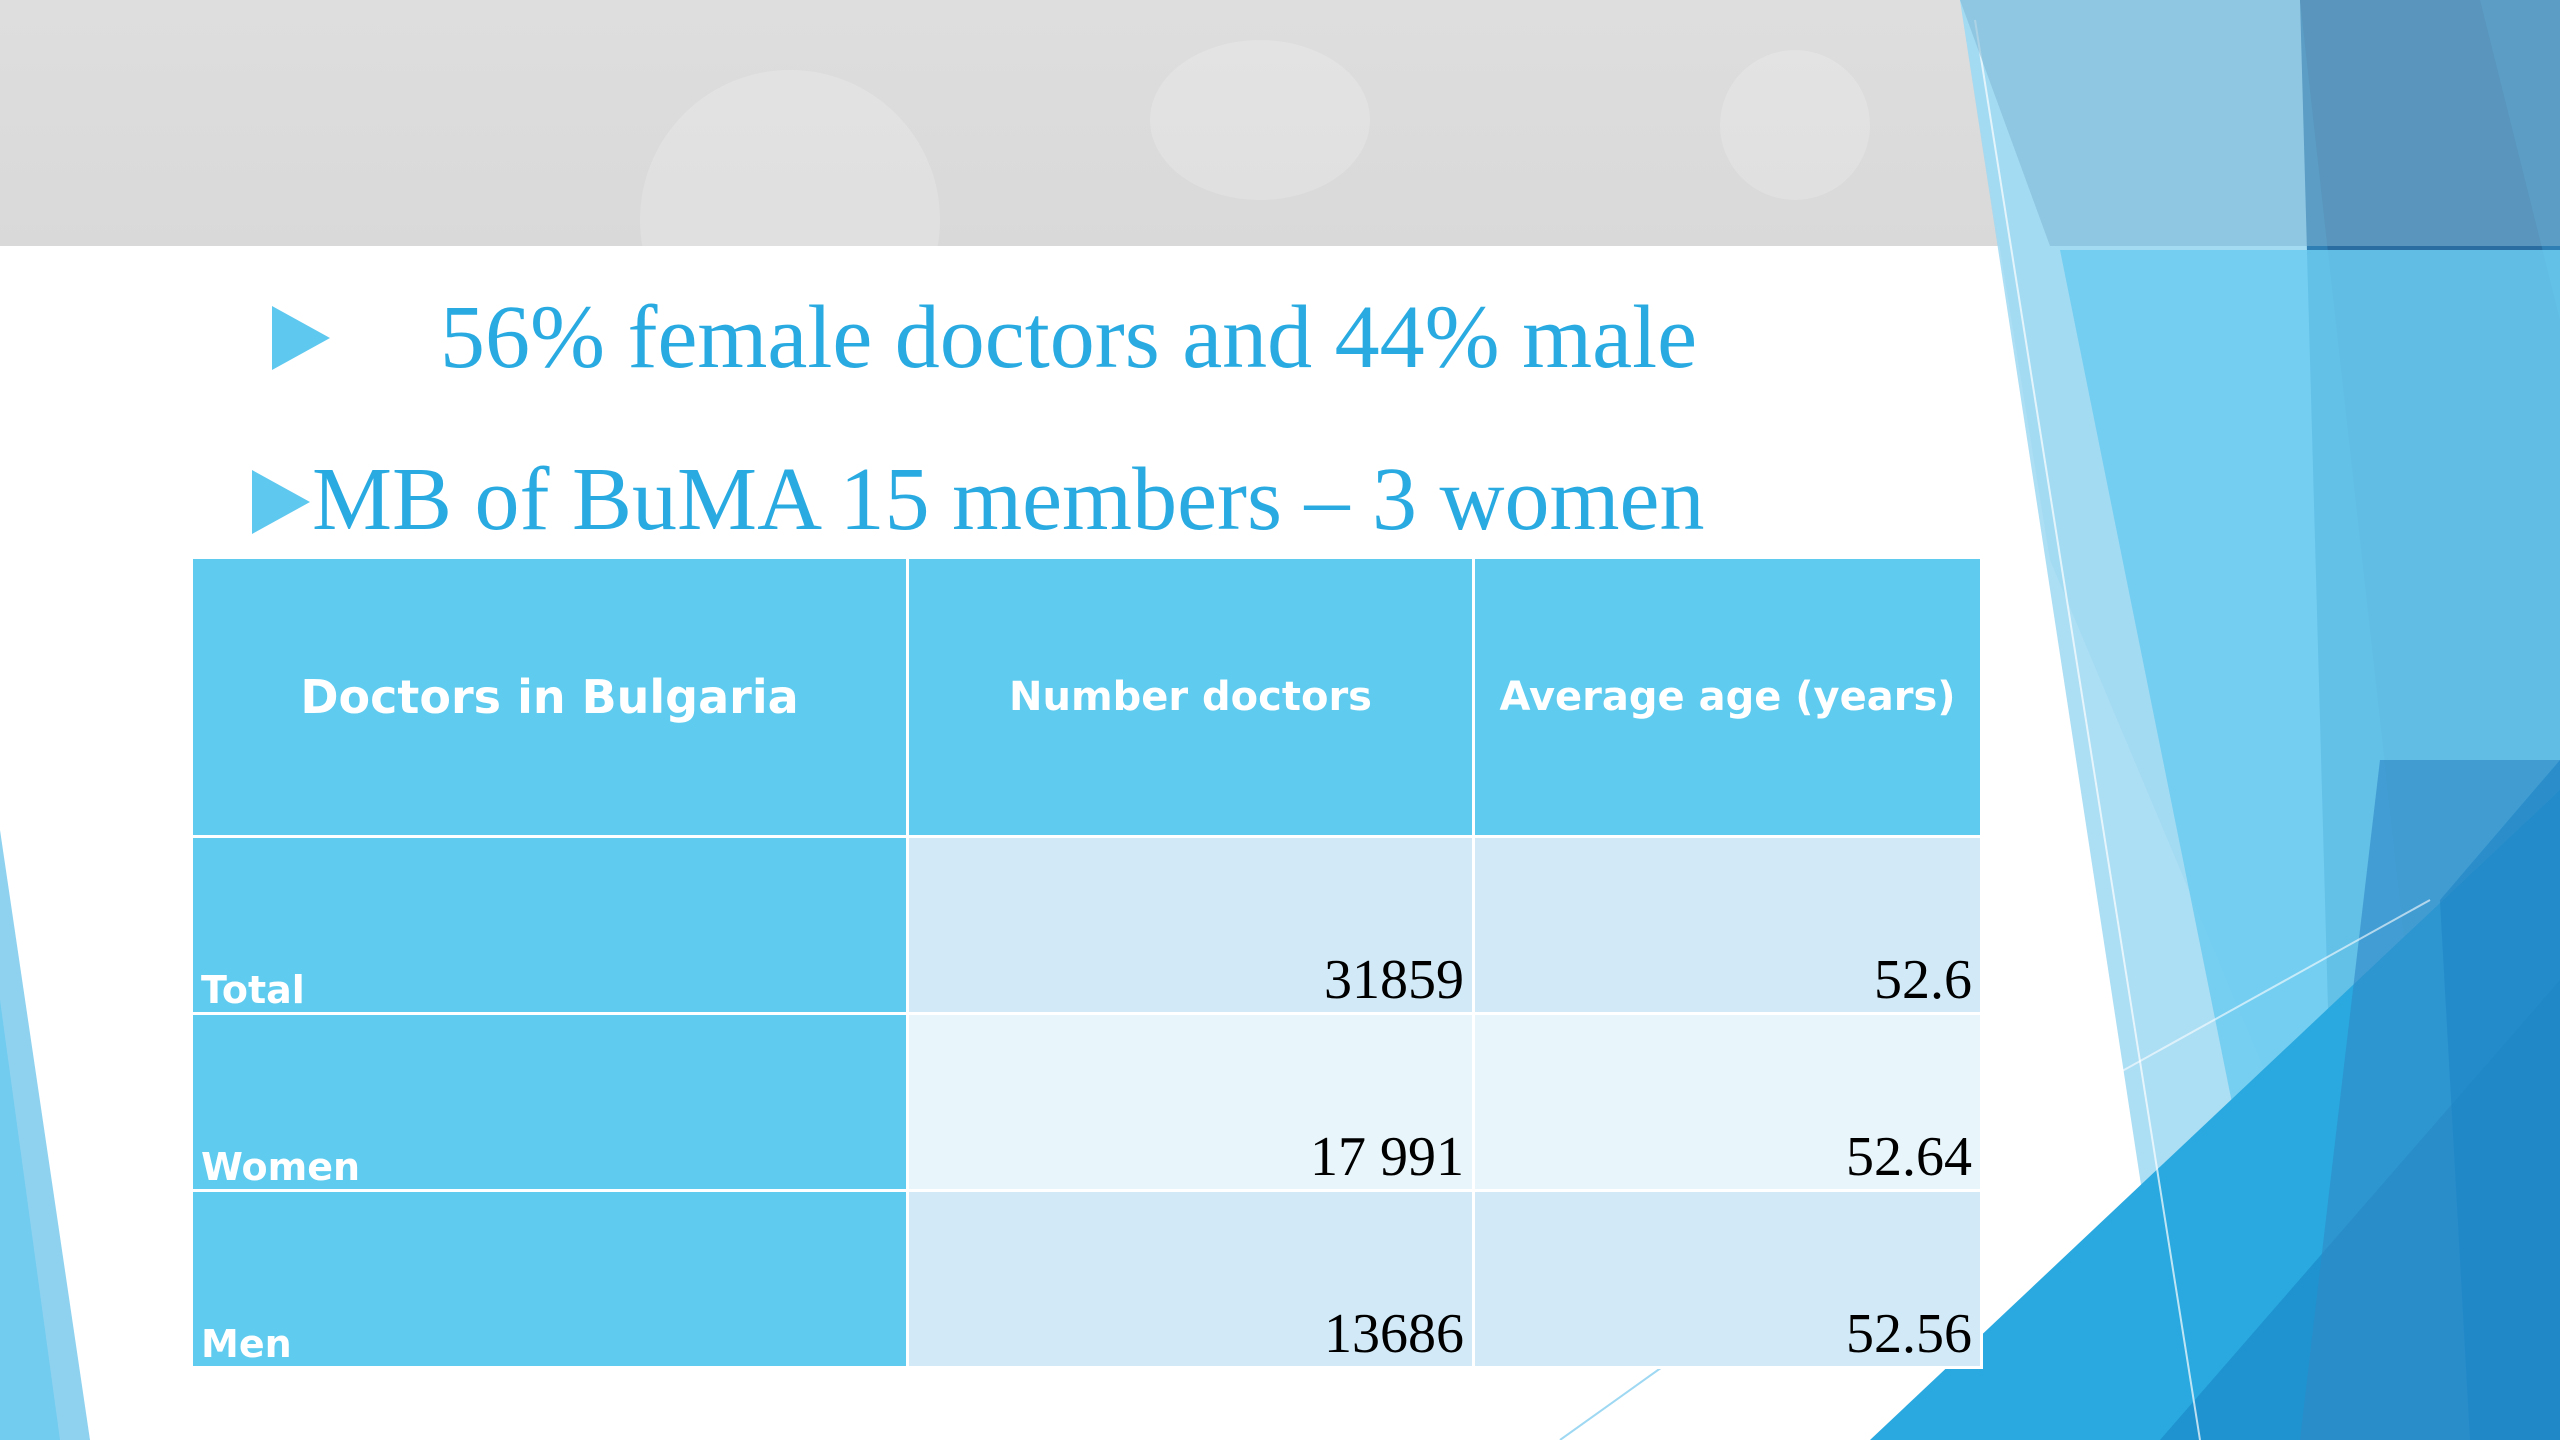  What do you see at coordinates (1727, 1279) in the screenshot?
I see `average-age-cell: 52.56` at bounding box center [1727, 1279].